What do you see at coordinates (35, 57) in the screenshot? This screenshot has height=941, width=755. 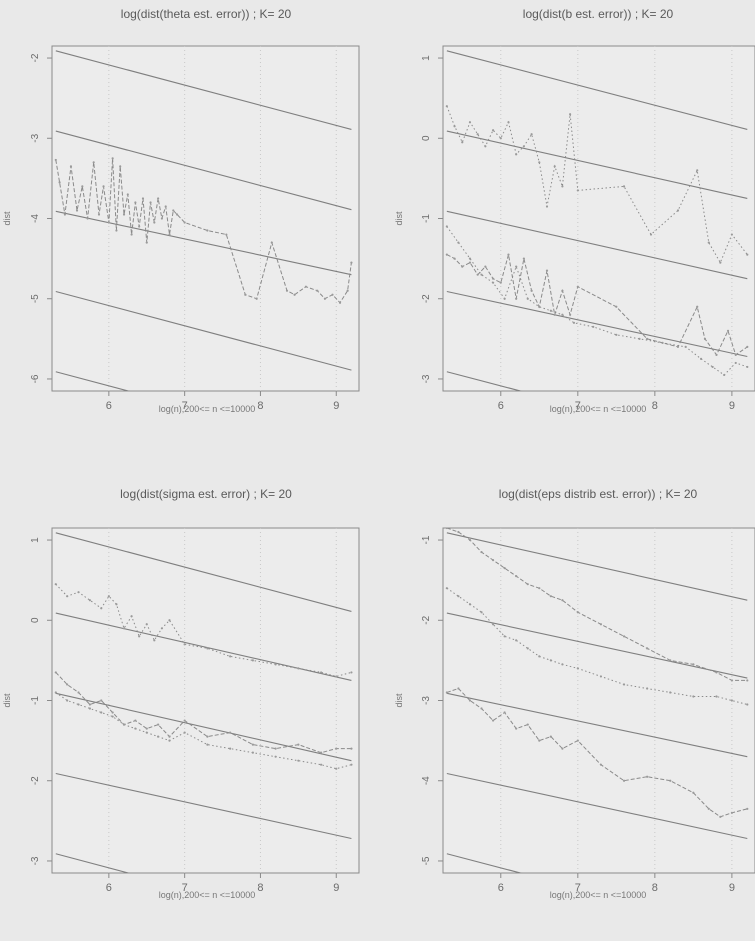 I see `y-tick-label: -2` at bounding box center [35, 57].